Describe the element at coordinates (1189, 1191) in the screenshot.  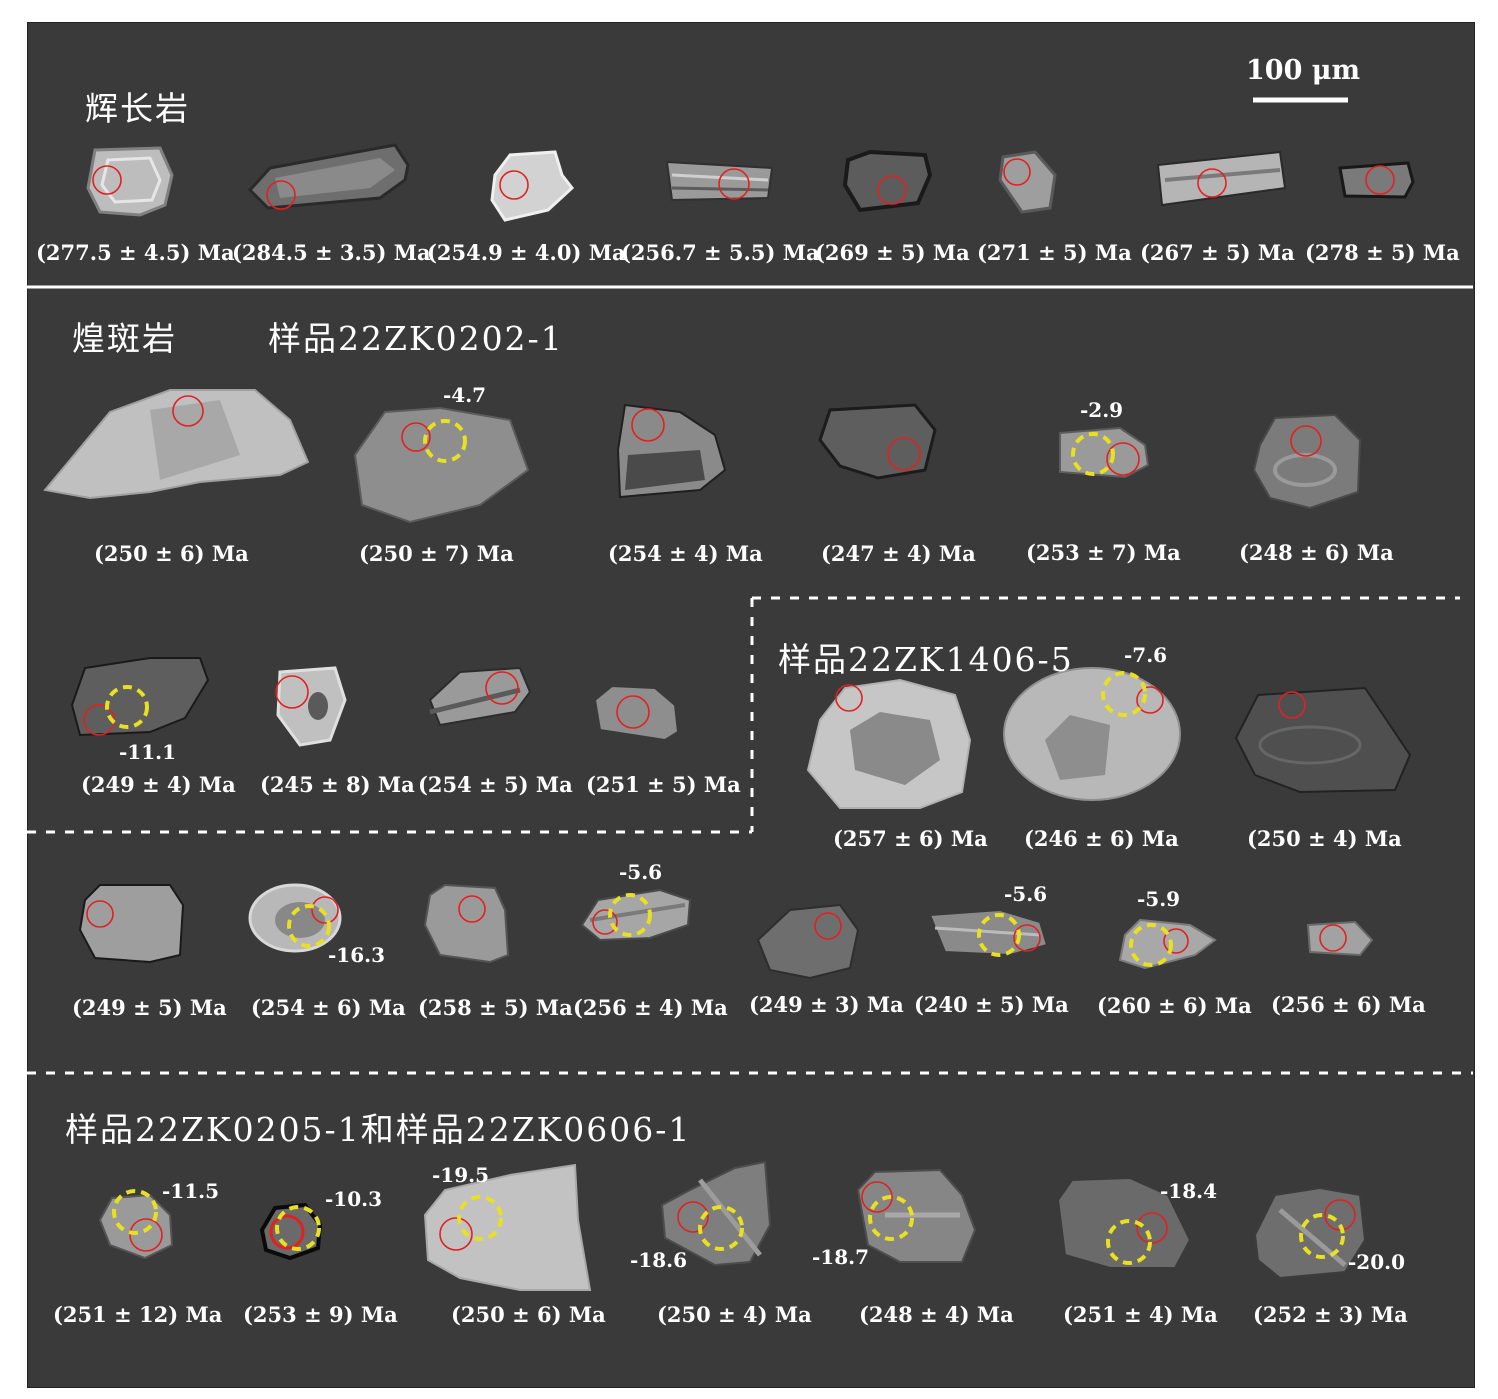
I see `hf-value: -18.4` at that location.